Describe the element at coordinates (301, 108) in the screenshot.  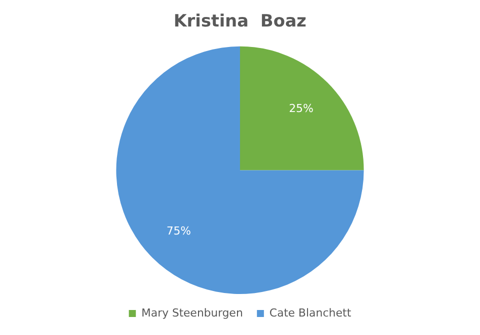
I see `data-label: 25%` at that location.